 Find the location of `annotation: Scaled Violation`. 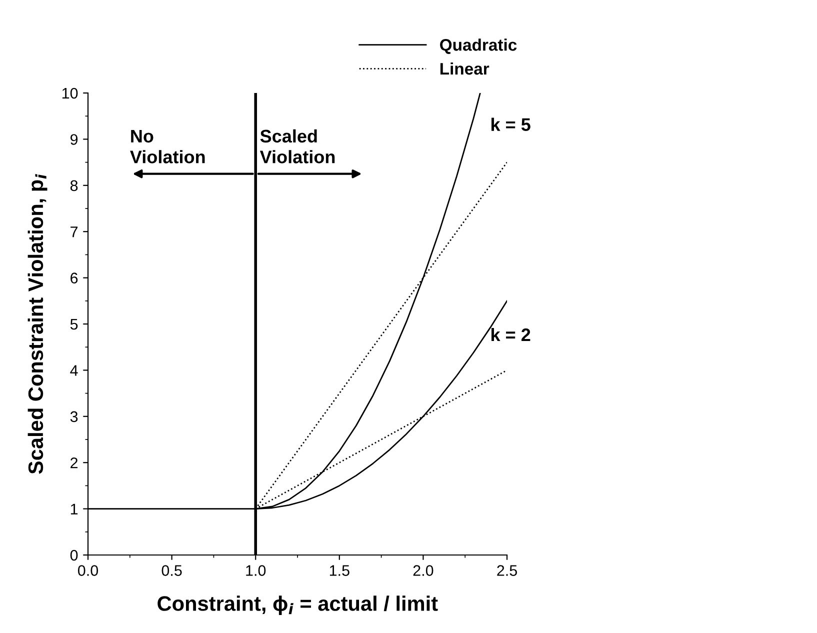

annotation: Scaled Violation is located at coordinates (297, 146).